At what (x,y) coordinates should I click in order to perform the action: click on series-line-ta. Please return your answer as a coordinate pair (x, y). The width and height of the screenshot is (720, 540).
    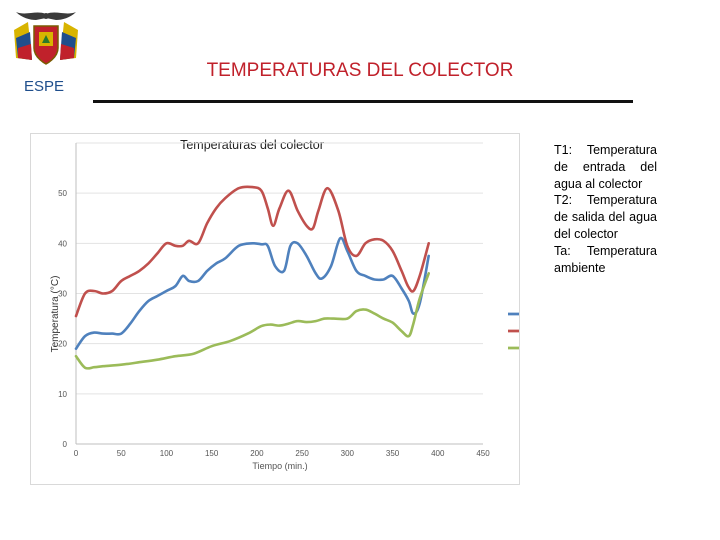
    Looking at the image, I should click on (252, 321).